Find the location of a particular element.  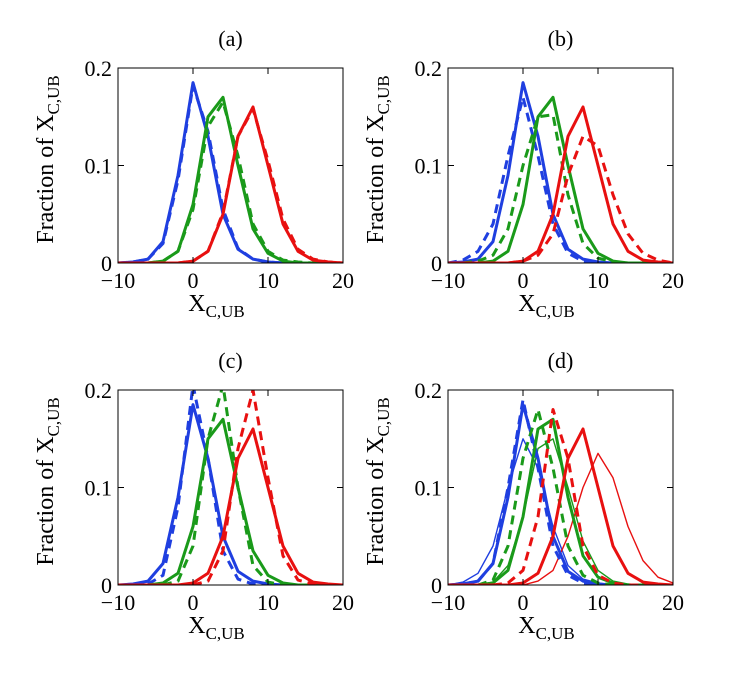

panel-title: (d) is located at coordinates (561, 360).